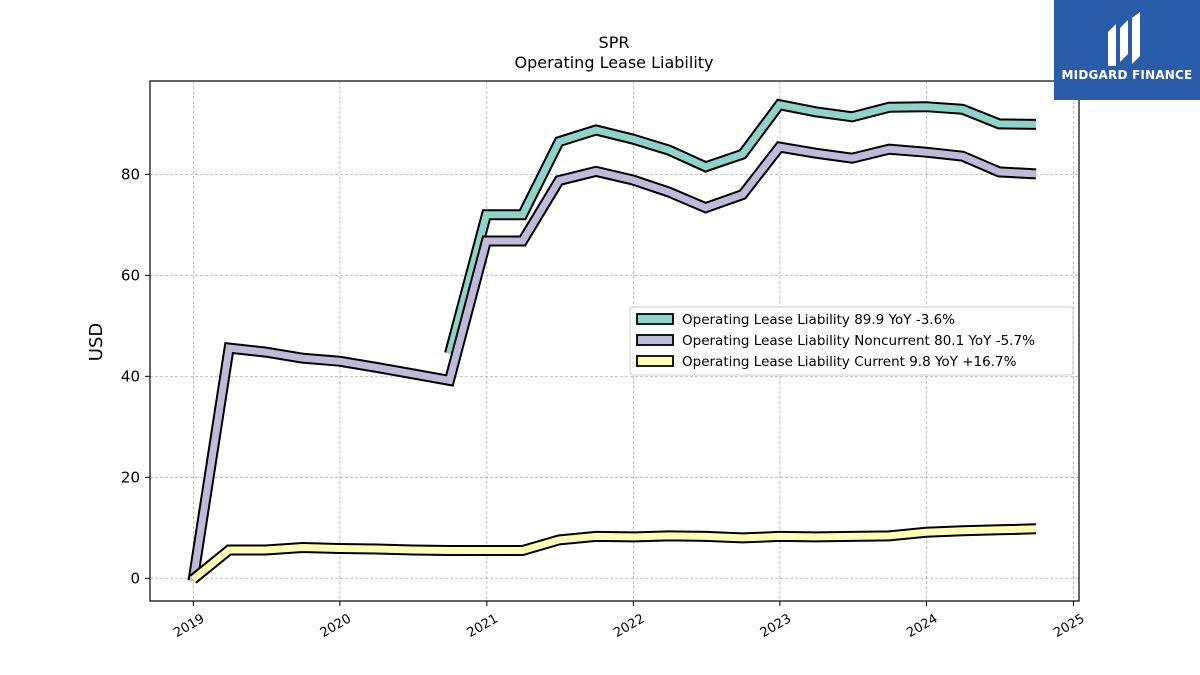 Image resolution: width=1200 pixels, height=675 pixels. I want to click on y-tick-label: 40, so click(130, 376).